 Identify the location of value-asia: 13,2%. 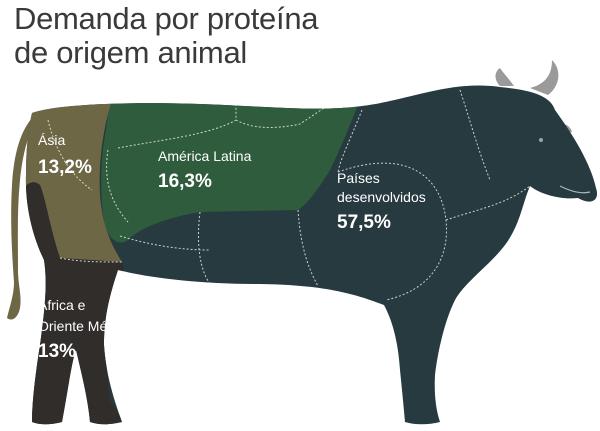
(65, 167).